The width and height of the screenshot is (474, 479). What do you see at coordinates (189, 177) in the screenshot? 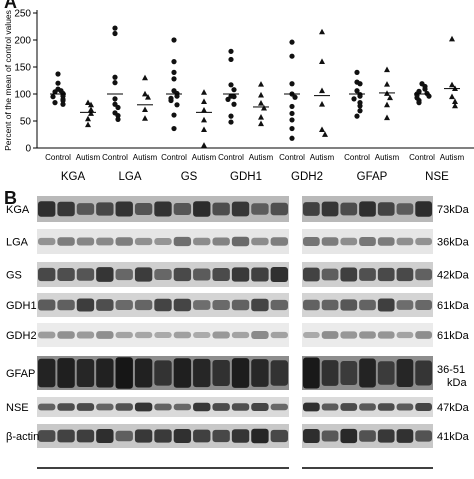
I see `series-label: GS` at bounding box center [189, 177].